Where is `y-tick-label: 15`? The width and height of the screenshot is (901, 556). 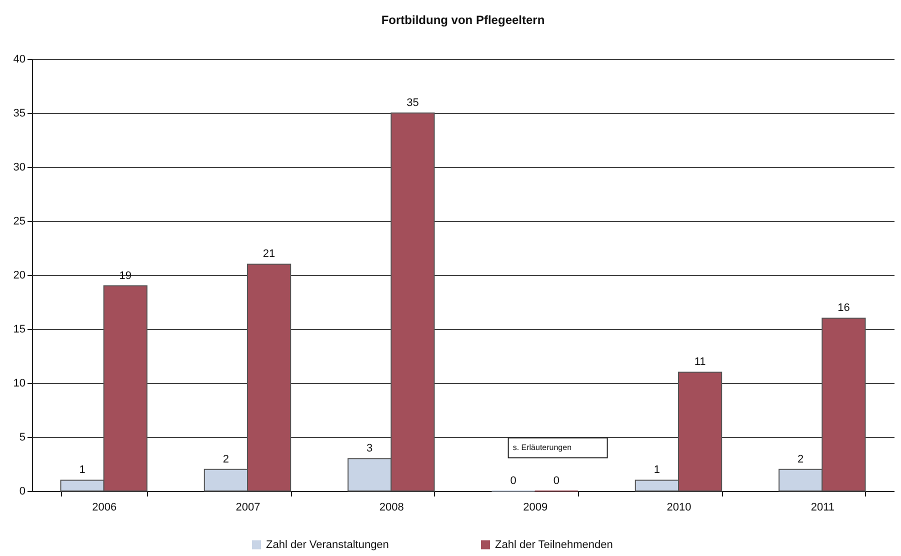
y-tick-label: 15 is located at coordinates (19, 330).